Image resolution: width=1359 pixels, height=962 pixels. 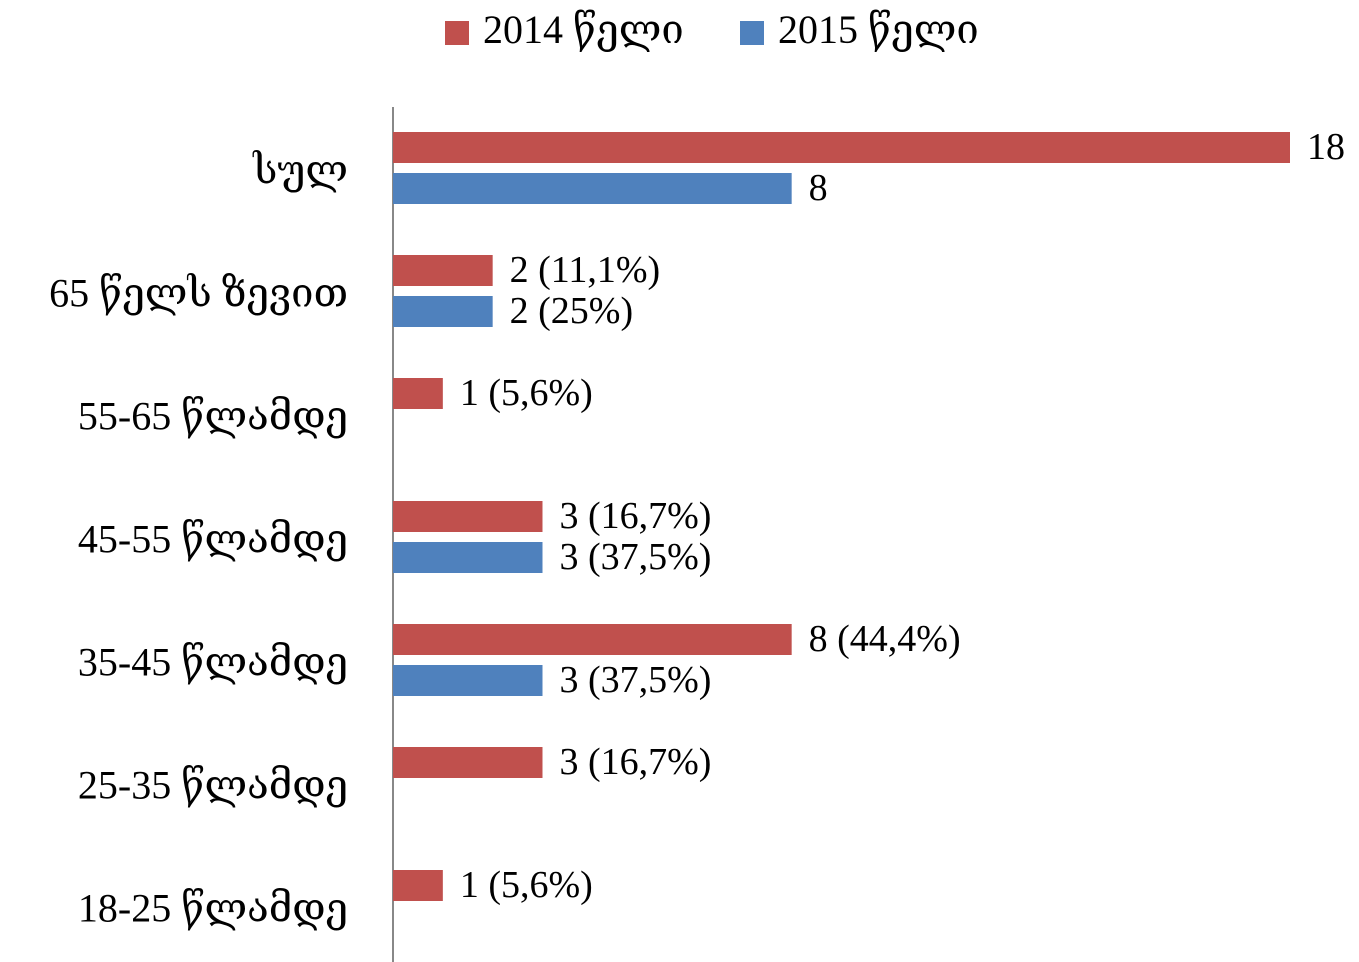 What do you see at coordinates (885, 639) in the screenshot?
I see `data-label: 8 (44,4%)` at bounding box center [885, 639].